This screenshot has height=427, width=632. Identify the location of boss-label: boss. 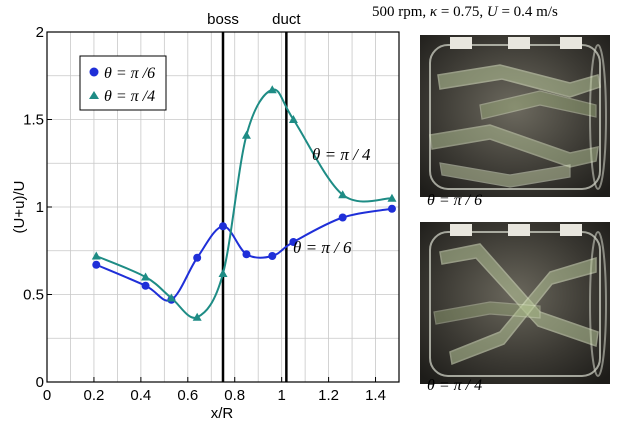
(223, 19).